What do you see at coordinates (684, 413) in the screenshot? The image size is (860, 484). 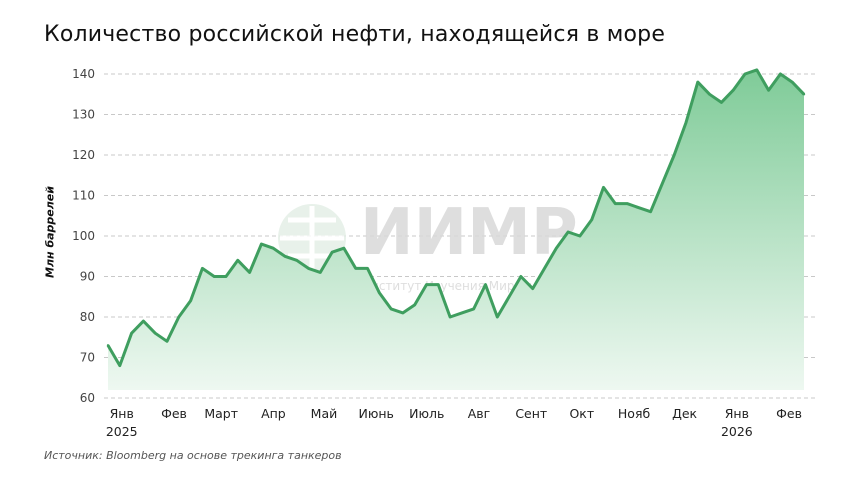 I see `x-tick-label: Дек` at bounding box center [684, 413].